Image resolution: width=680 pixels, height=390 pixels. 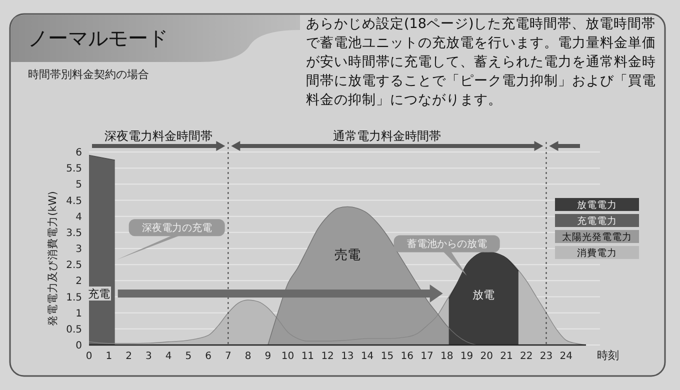 I want to click on annotation: 深夜電力の充電, so click(x=177, y=228).